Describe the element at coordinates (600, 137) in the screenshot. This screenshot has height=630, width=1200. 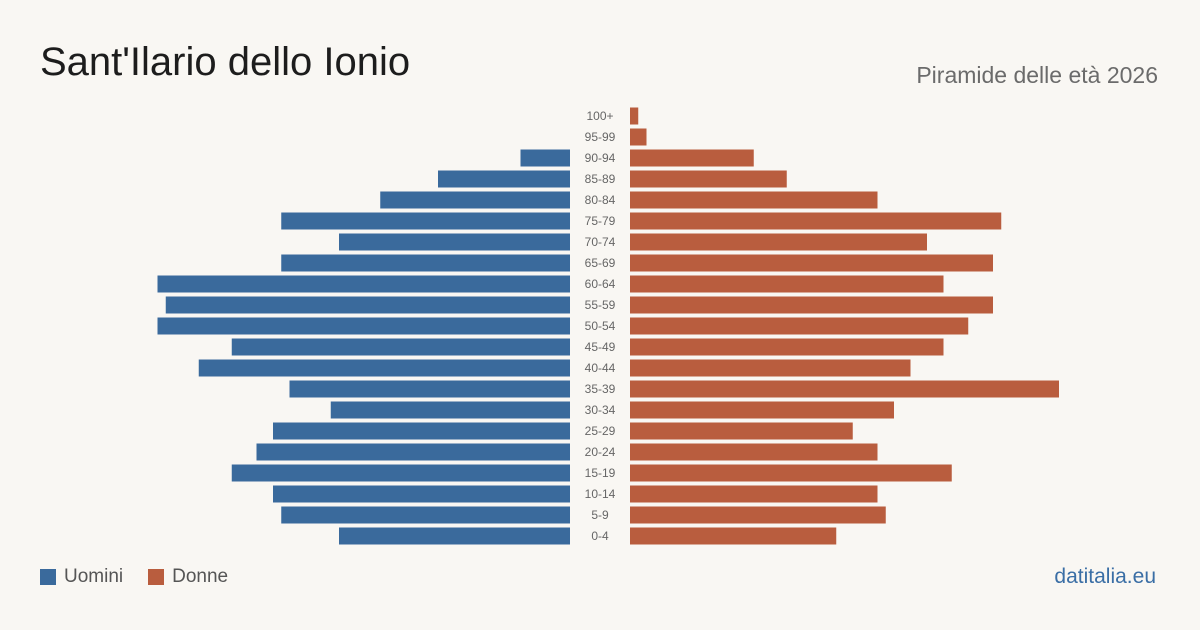
I see `age-label-95-99: 95-99` at that location.